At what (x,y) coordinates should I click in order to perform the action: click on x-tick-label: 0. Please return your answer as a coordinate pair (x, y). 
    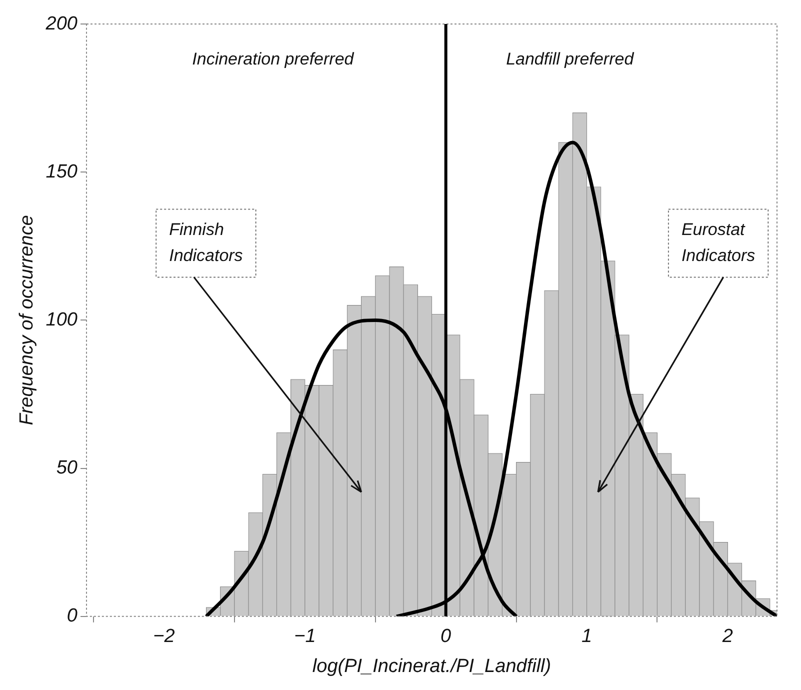
    Looking at the image, I should click on (446, 637).